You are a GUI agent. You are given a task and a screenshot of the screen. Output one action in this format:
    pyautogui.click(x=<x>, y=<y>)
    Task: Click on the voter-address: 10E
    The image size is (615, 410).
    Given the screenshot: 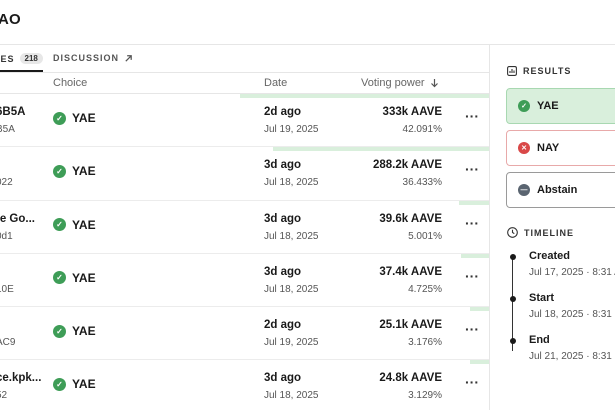 What is the action you would take?
    pyautogui.click(x=7, y=289)
    